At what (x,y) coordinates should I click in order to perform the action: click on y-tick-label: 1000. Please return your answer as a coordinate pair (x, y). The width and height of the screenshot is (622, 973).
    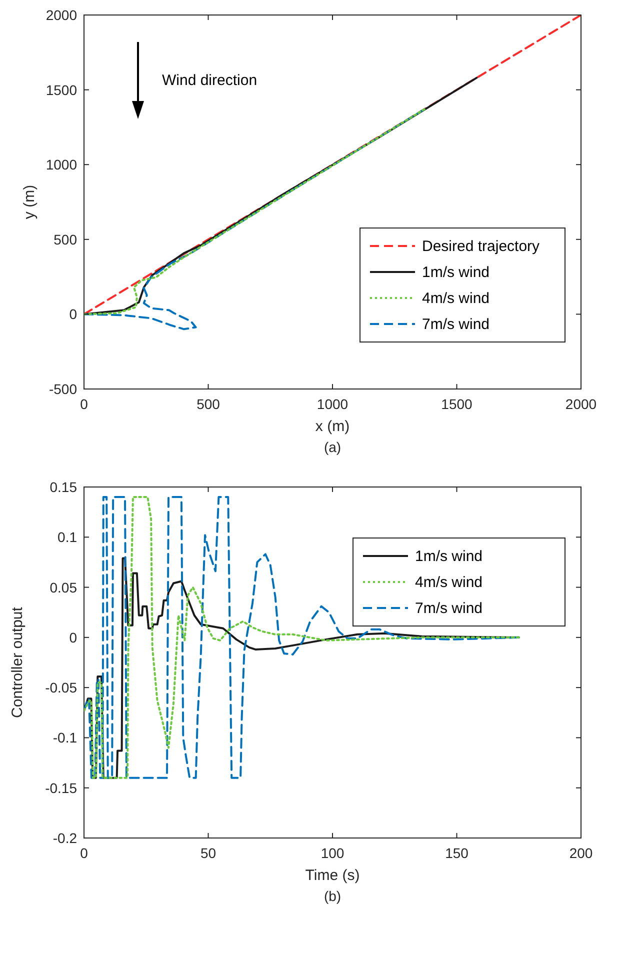
    Looking at the image, I should click on (62, 164).